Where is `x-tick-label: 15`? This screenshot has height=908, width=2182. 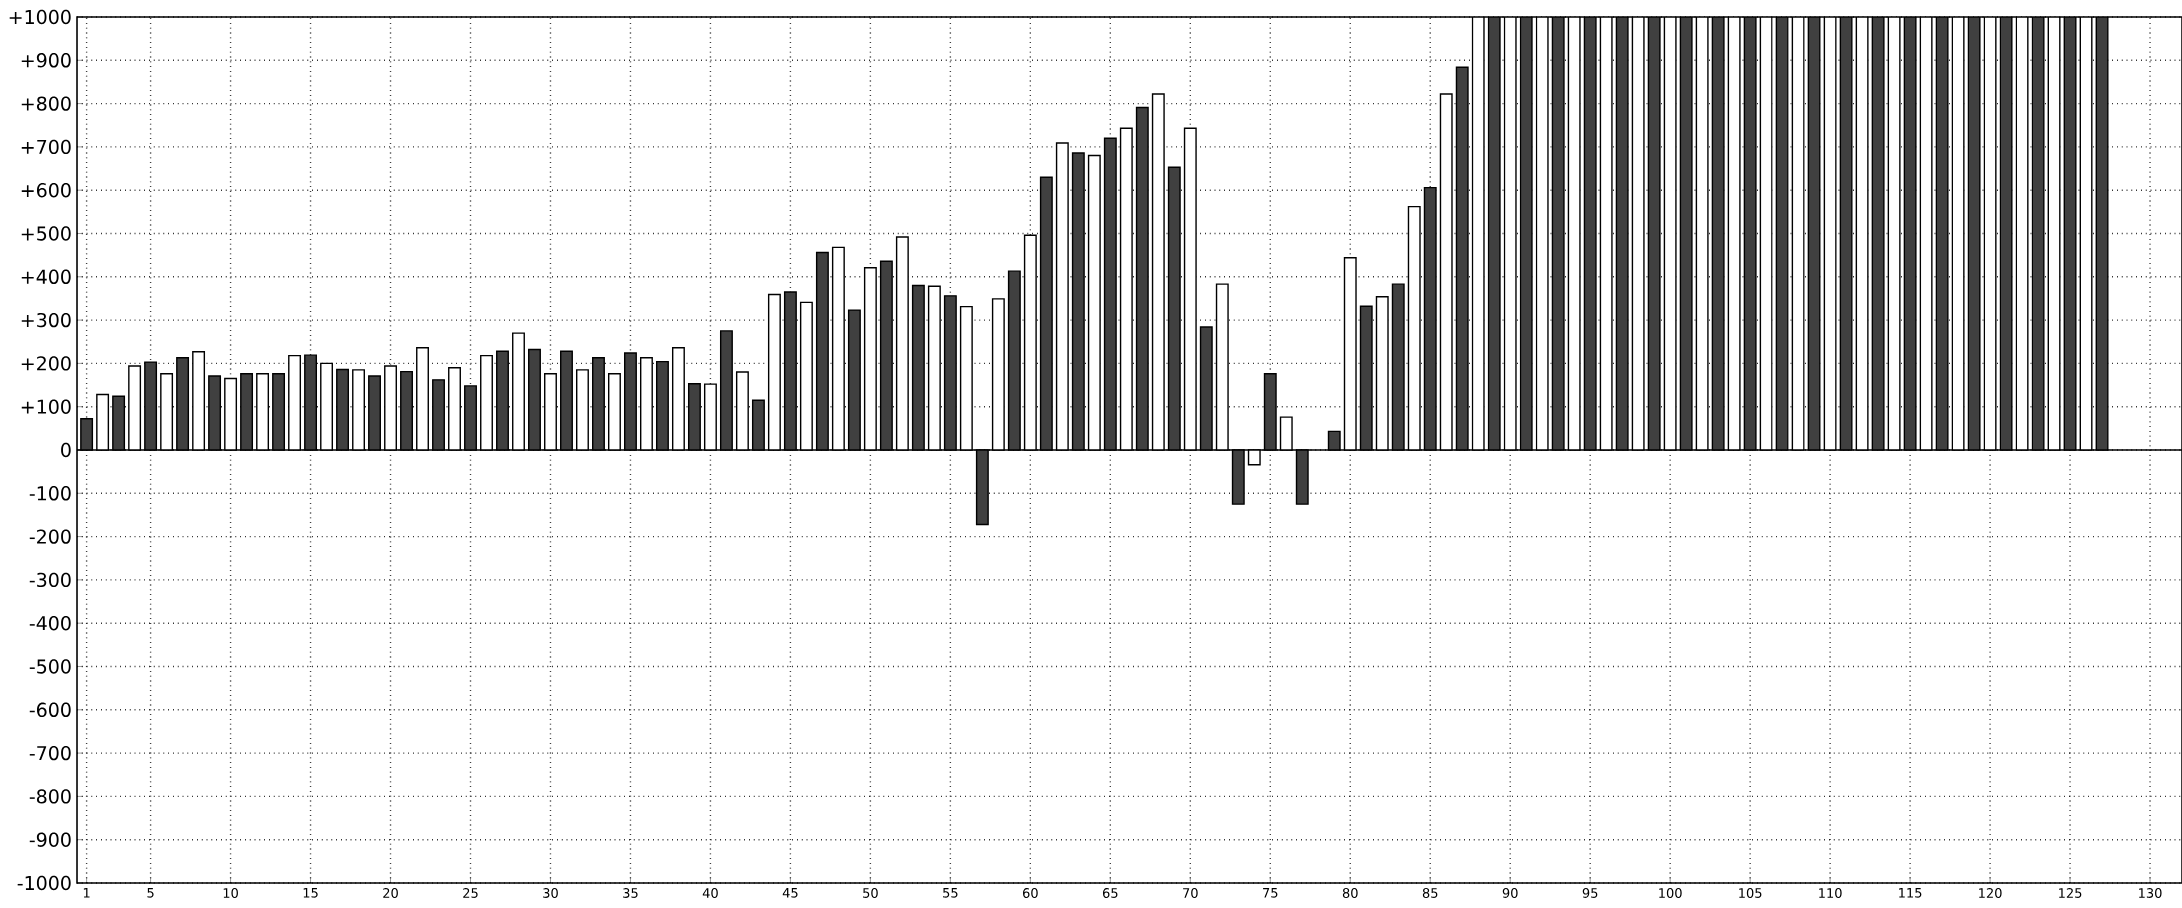
x-tick-label: 15 is located at coordinates (310, 893).